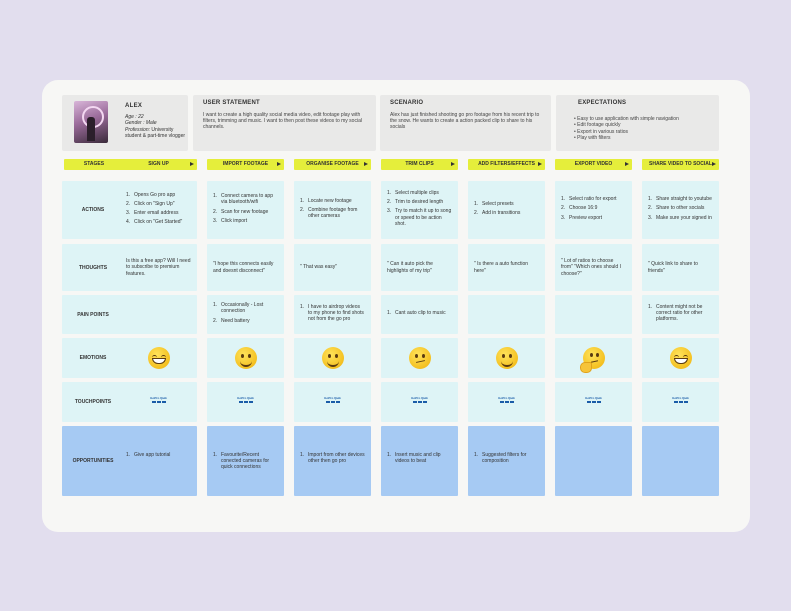  Describe the element at coordinates (680, 267) in the screenshot. I see `thoughts-cell: " Quick link to share to friends"` at that location.